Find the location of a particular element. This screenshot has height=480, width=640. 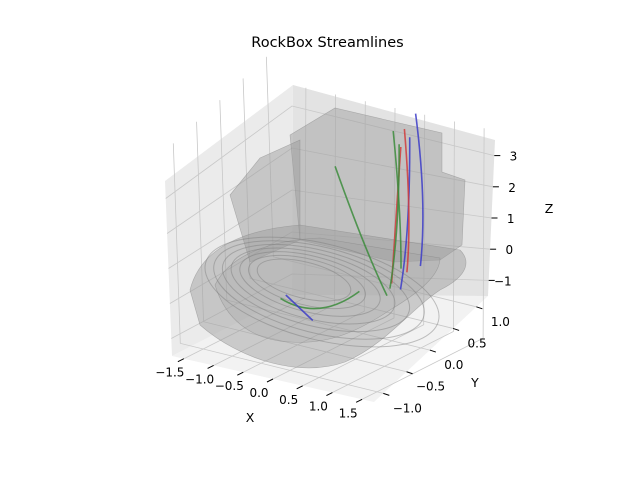

pane-right is located at coordinates (393, 190).